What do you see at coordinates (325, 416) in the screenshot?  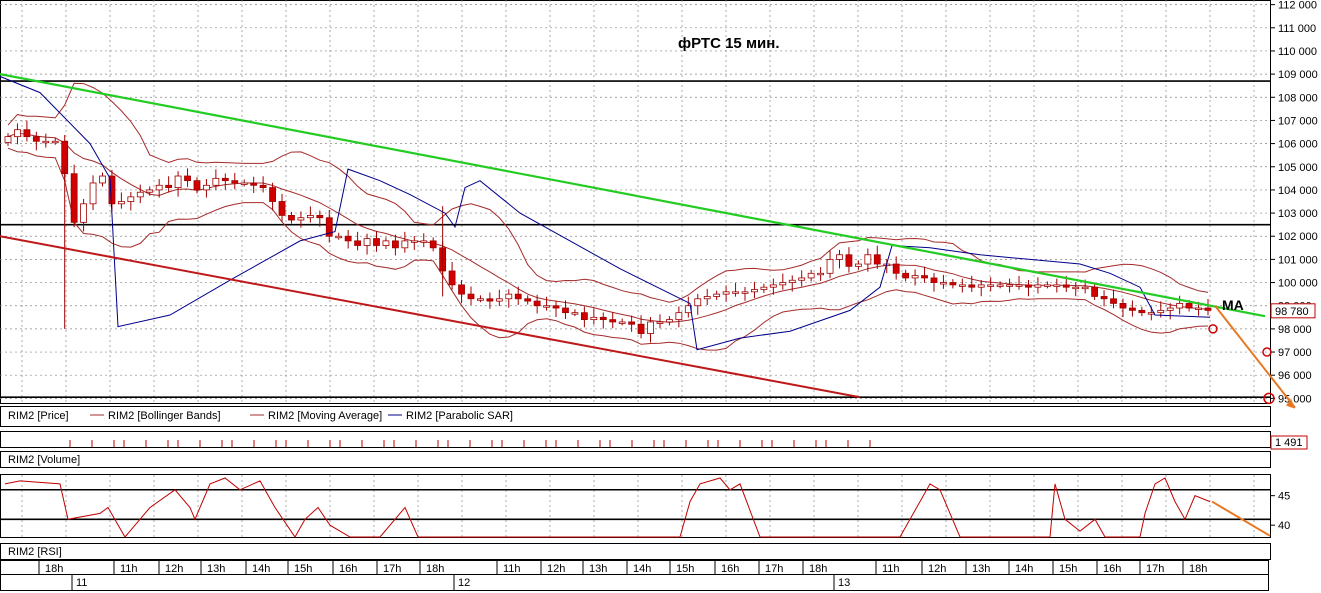 I see `legend-label: RIM2 [Moving Average]` at bounding box center [325, 416].